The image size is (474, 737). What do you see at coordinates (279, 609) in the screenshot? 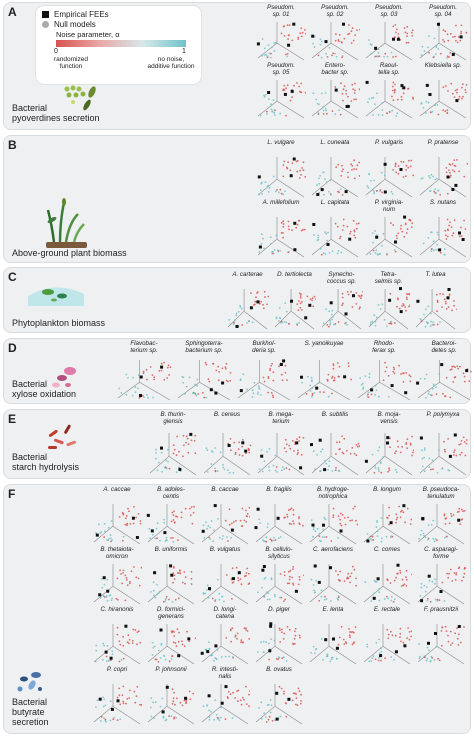
I see `species-label: D. piger` at bounding box center [279, 609].